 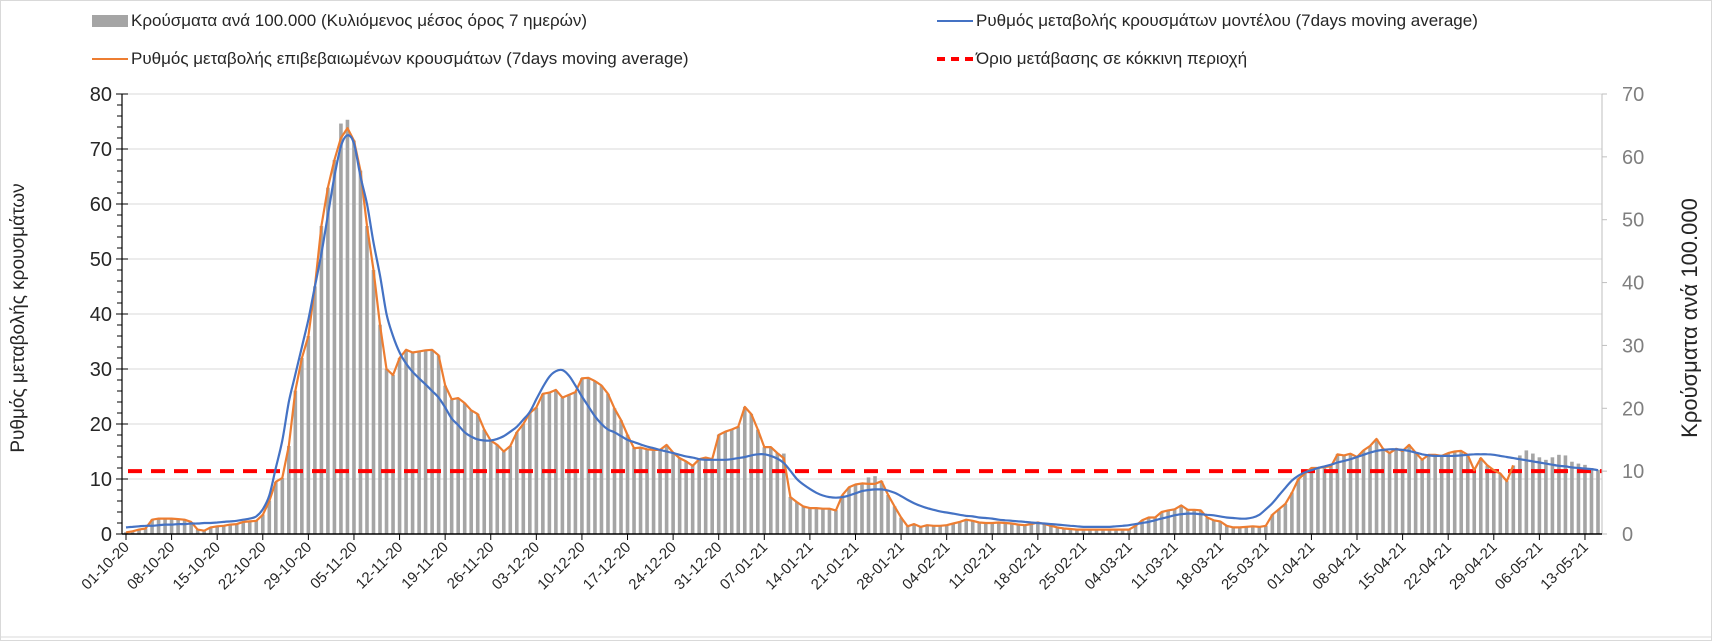 What do you see at coordinates (1627, 535) in the screenshot?
I see `right-tick-label: 0` at bounding box center [1627, 535].